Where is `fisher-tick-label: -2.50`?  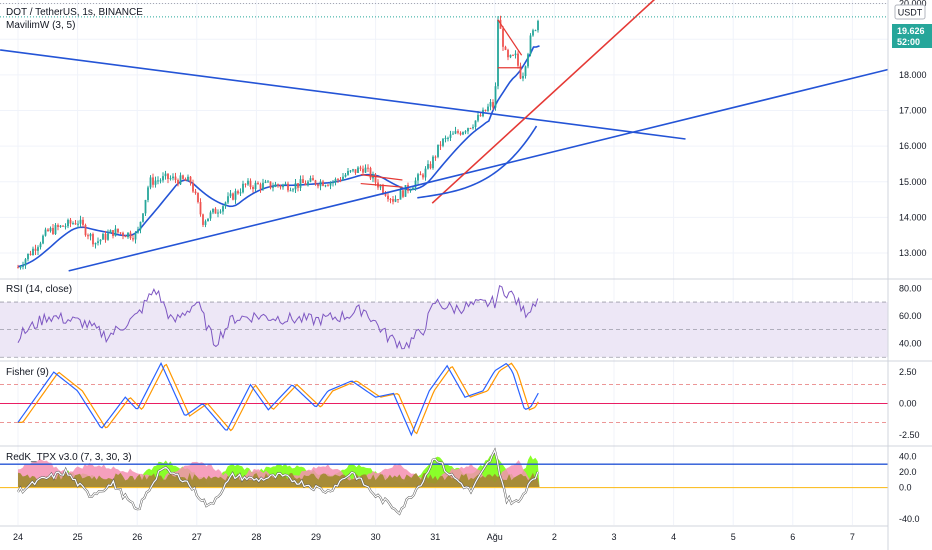 fisher-tick-label: -2.50 is located at coordinates (909, 435).